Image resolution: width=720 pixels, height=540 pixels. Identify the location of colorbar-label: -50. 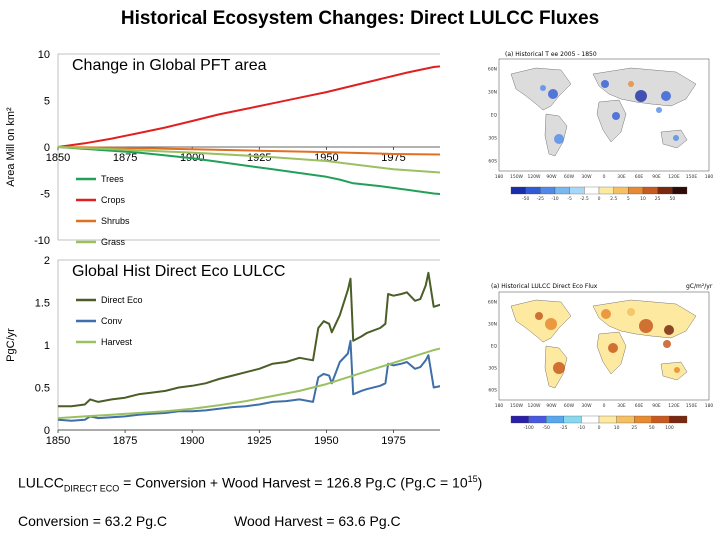
(546, 428).